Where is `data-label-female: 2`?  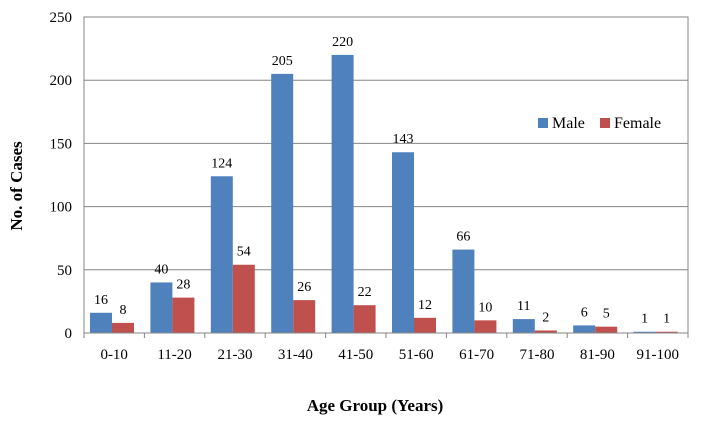
data-label-female: 2 is located at coordinates (545, 317).